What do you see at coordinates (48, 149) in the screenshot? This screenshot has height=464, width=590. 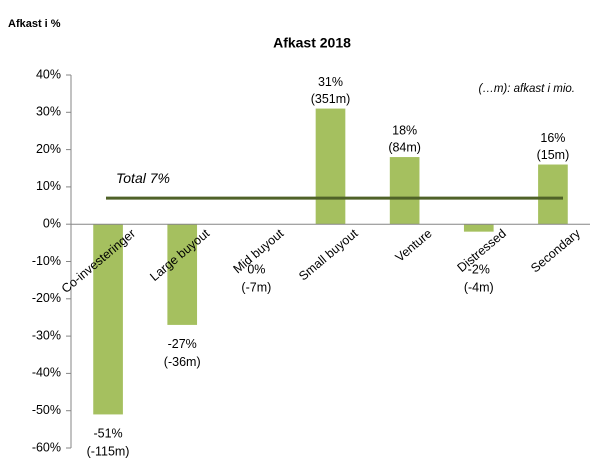 I see `y-tick-label: 20%` at bounding box center [48, 149].